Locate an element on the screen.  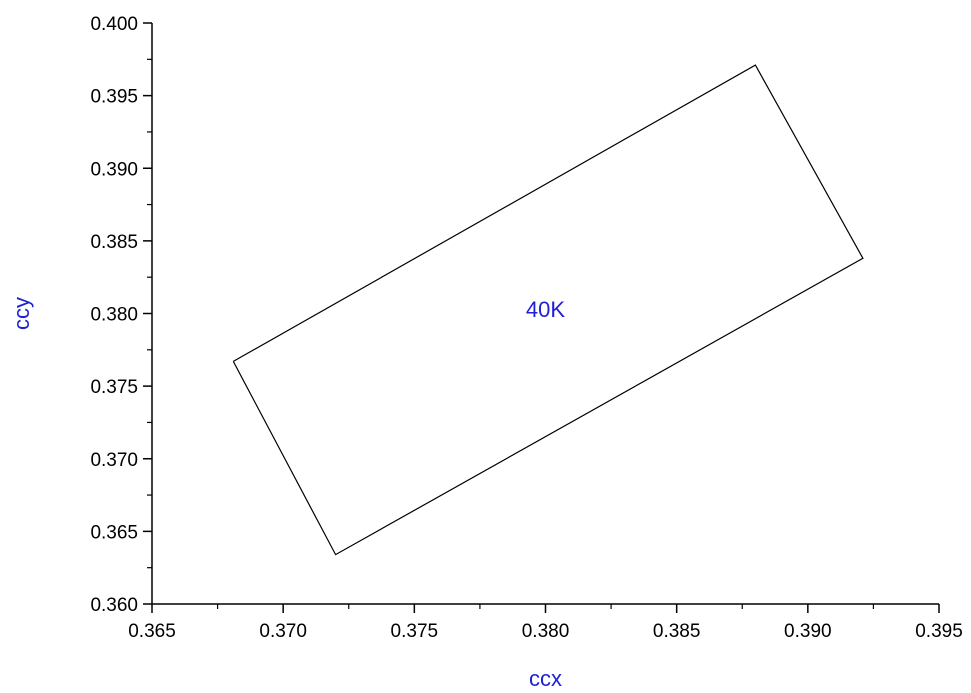
x-tick-label: 0.370 is located at coordinates (283, 631).